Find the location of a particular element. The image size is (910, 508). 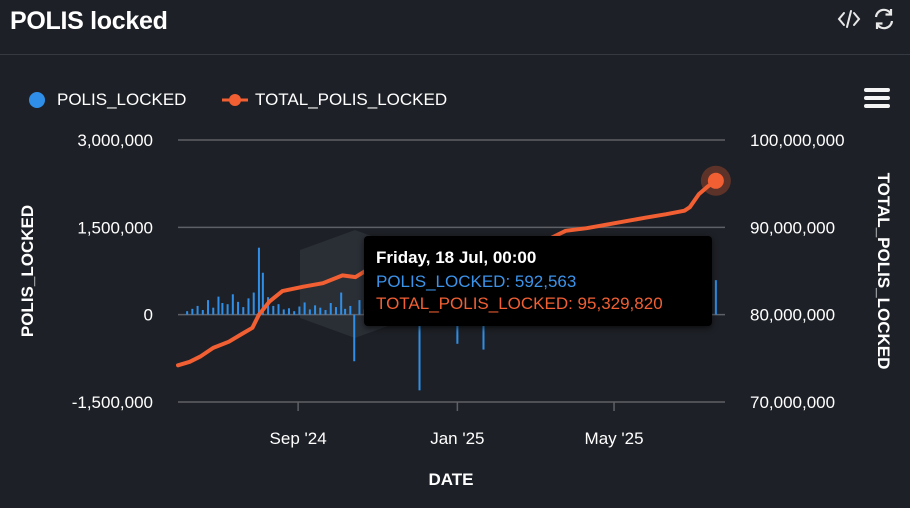

legend-item-total-polis-locked: TOTAL_POLIS_LOCKED is located at coordinates (334, 100).